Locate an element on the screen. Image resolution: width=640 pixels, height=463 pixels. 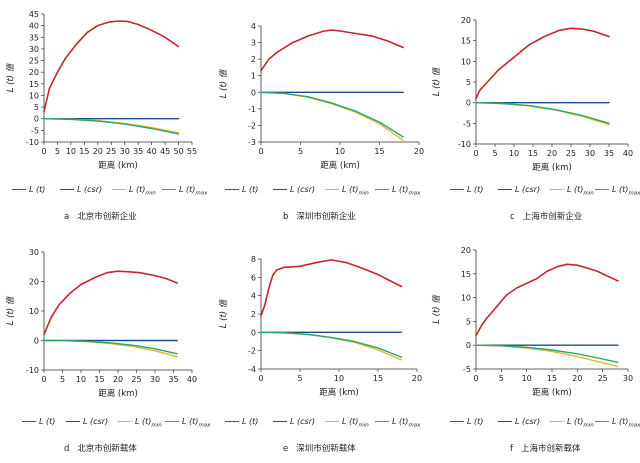
caption-letter: b is located at coordinates (286, 217).